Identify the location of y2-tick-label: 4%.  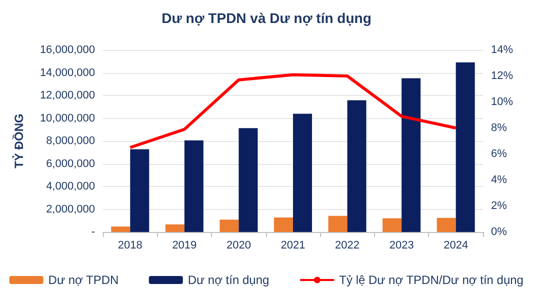
(499, 180).